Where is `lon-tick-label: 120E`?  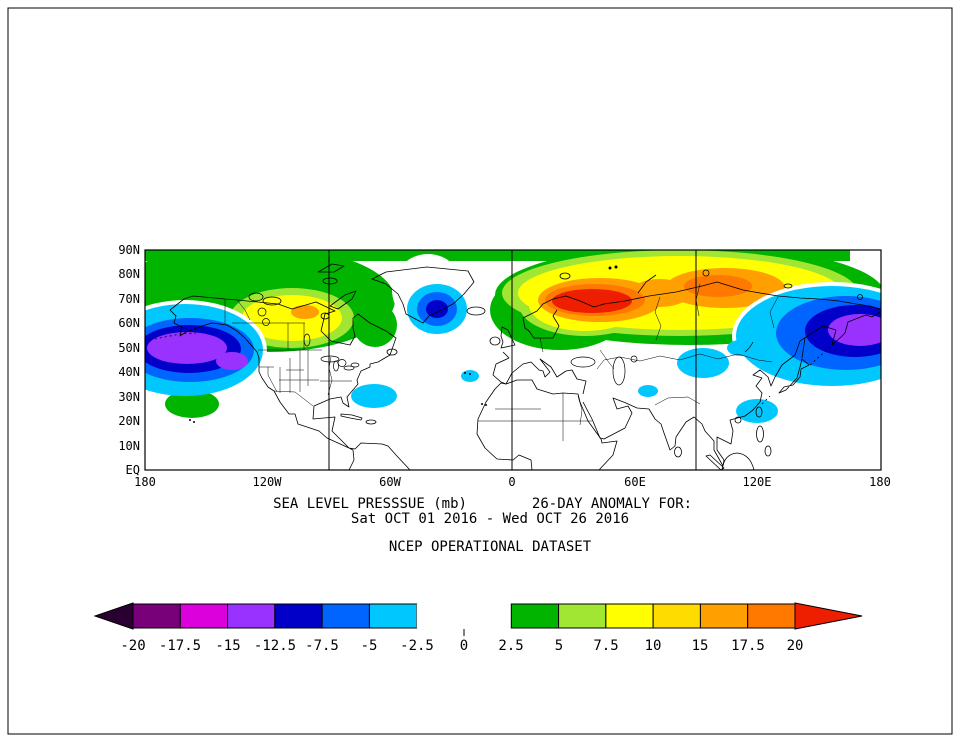 lon-tick-label: 120E is located at coordinates (757, 482).